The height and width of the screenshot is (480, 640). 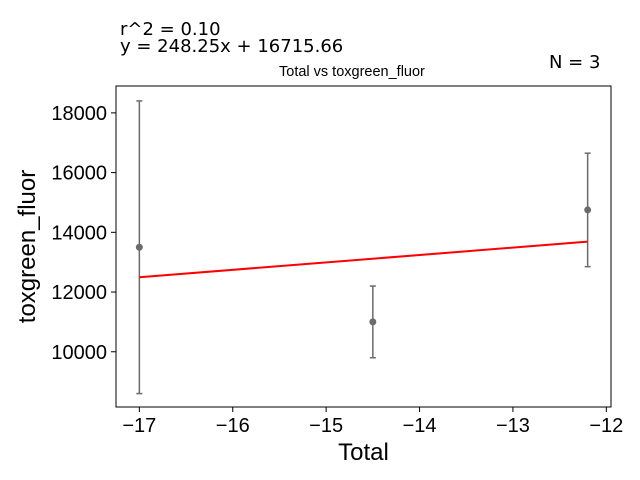 What do you see at coordinates (79, 174) in the screenshot?
I see `y-tick-label: 16000` at bounding box center [79, 174].